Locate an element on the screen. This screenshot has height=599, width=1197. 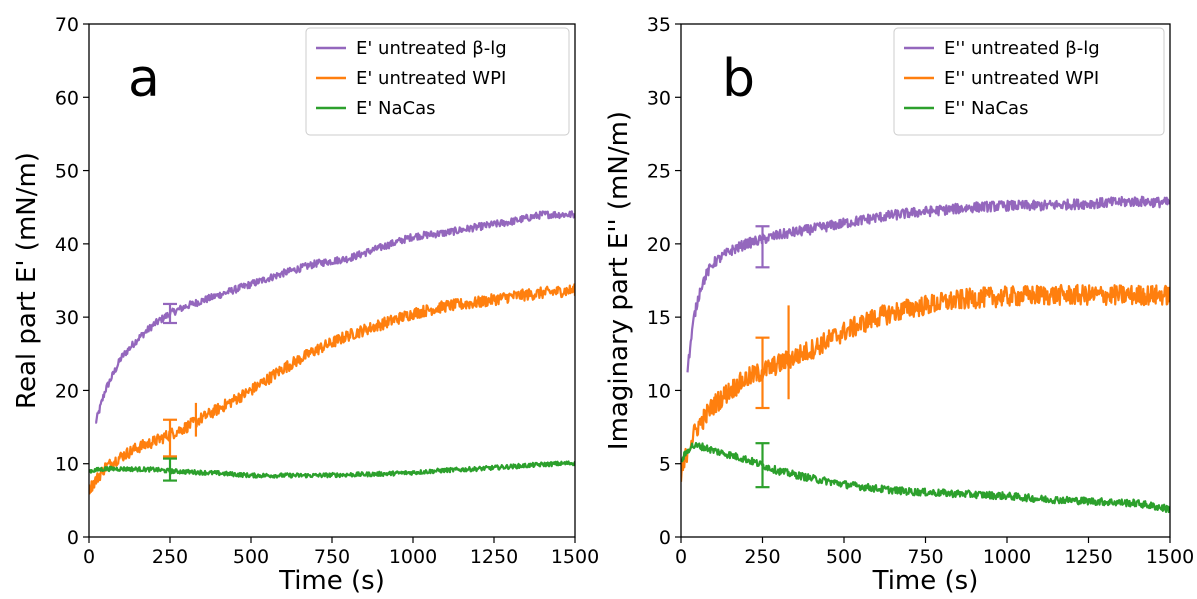
y-tick-label: 5 is located at coordinates (665, 465).